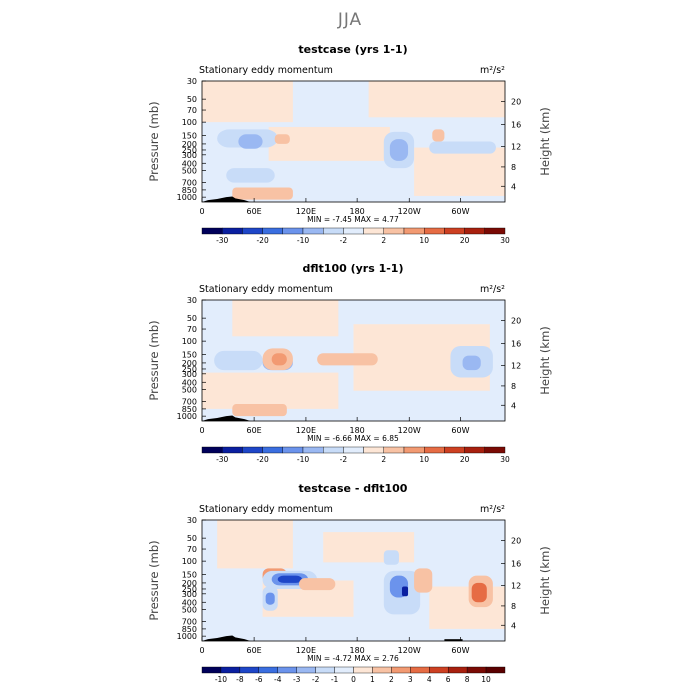 The height and width of the screenshot is (700, 700). What do you see at coordinates (259, 679) in the screenshot?
I see `colorbar-tick-label: -6` at bounding box center [259, 679].